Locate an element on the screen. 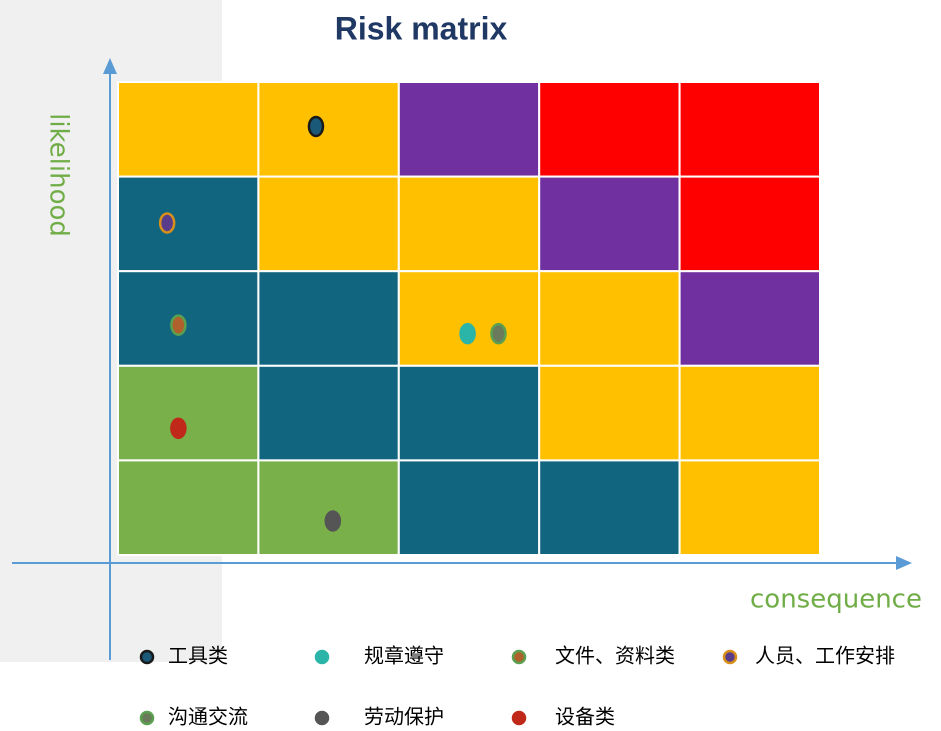 Image resolution: width=941 pixels, height=731 pixels. legend-label: 设备类 is located at coordinates (585, 717).